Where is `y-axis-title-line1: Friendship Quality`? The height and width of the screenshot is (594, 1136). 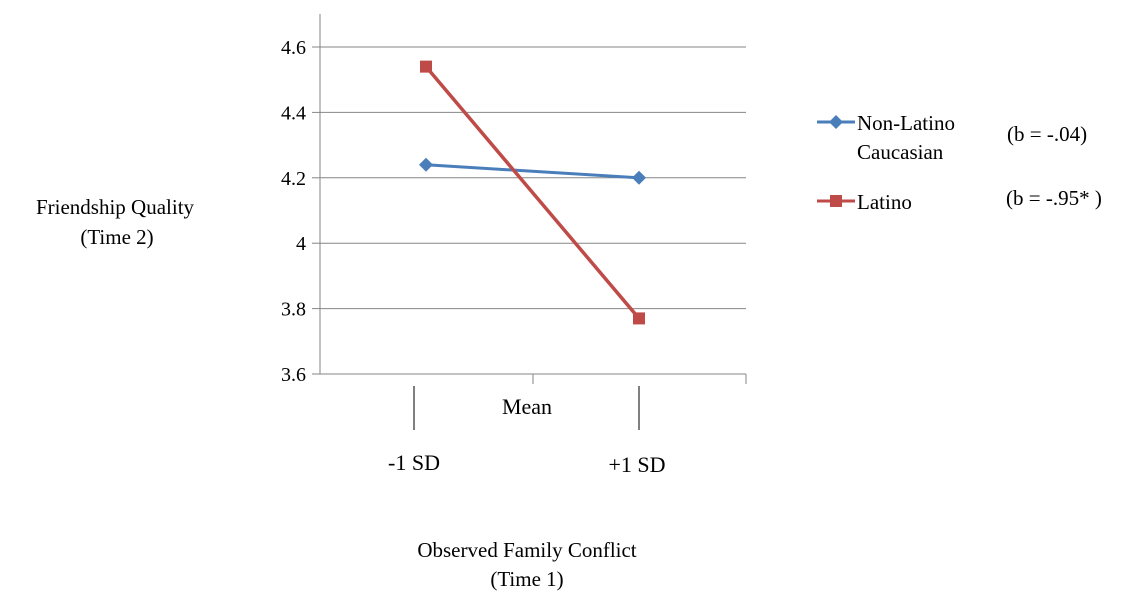
y-axis-title-line1: Friendship Quality is located at coordinates (115, 207).